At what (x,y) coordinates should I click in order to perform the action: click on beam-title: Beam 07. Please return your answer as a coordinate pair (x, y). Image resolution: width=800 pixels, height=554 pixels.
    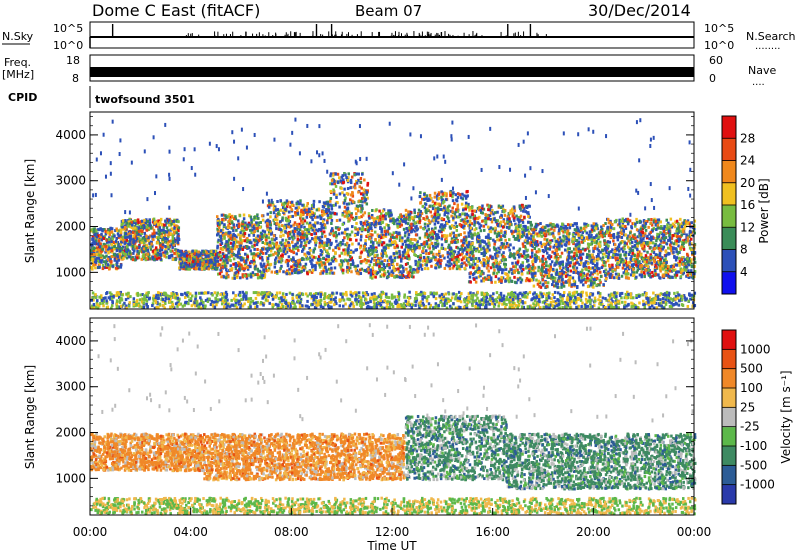
    Looking at the image, I should click on (388, 11).